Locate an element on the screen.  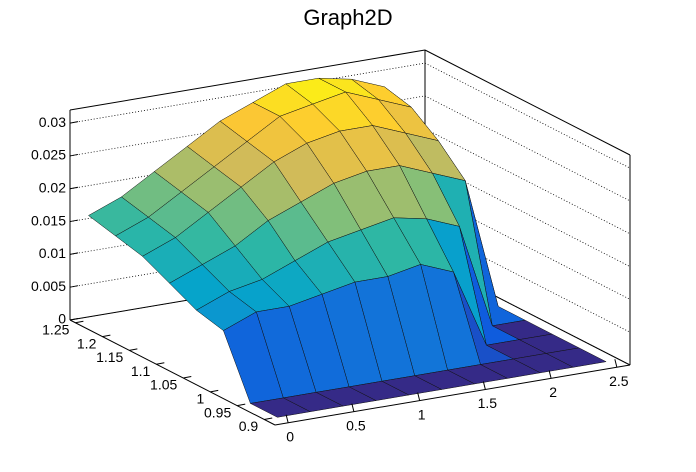
y-tick-label: 0.9 is located at coordinates (249, 426).